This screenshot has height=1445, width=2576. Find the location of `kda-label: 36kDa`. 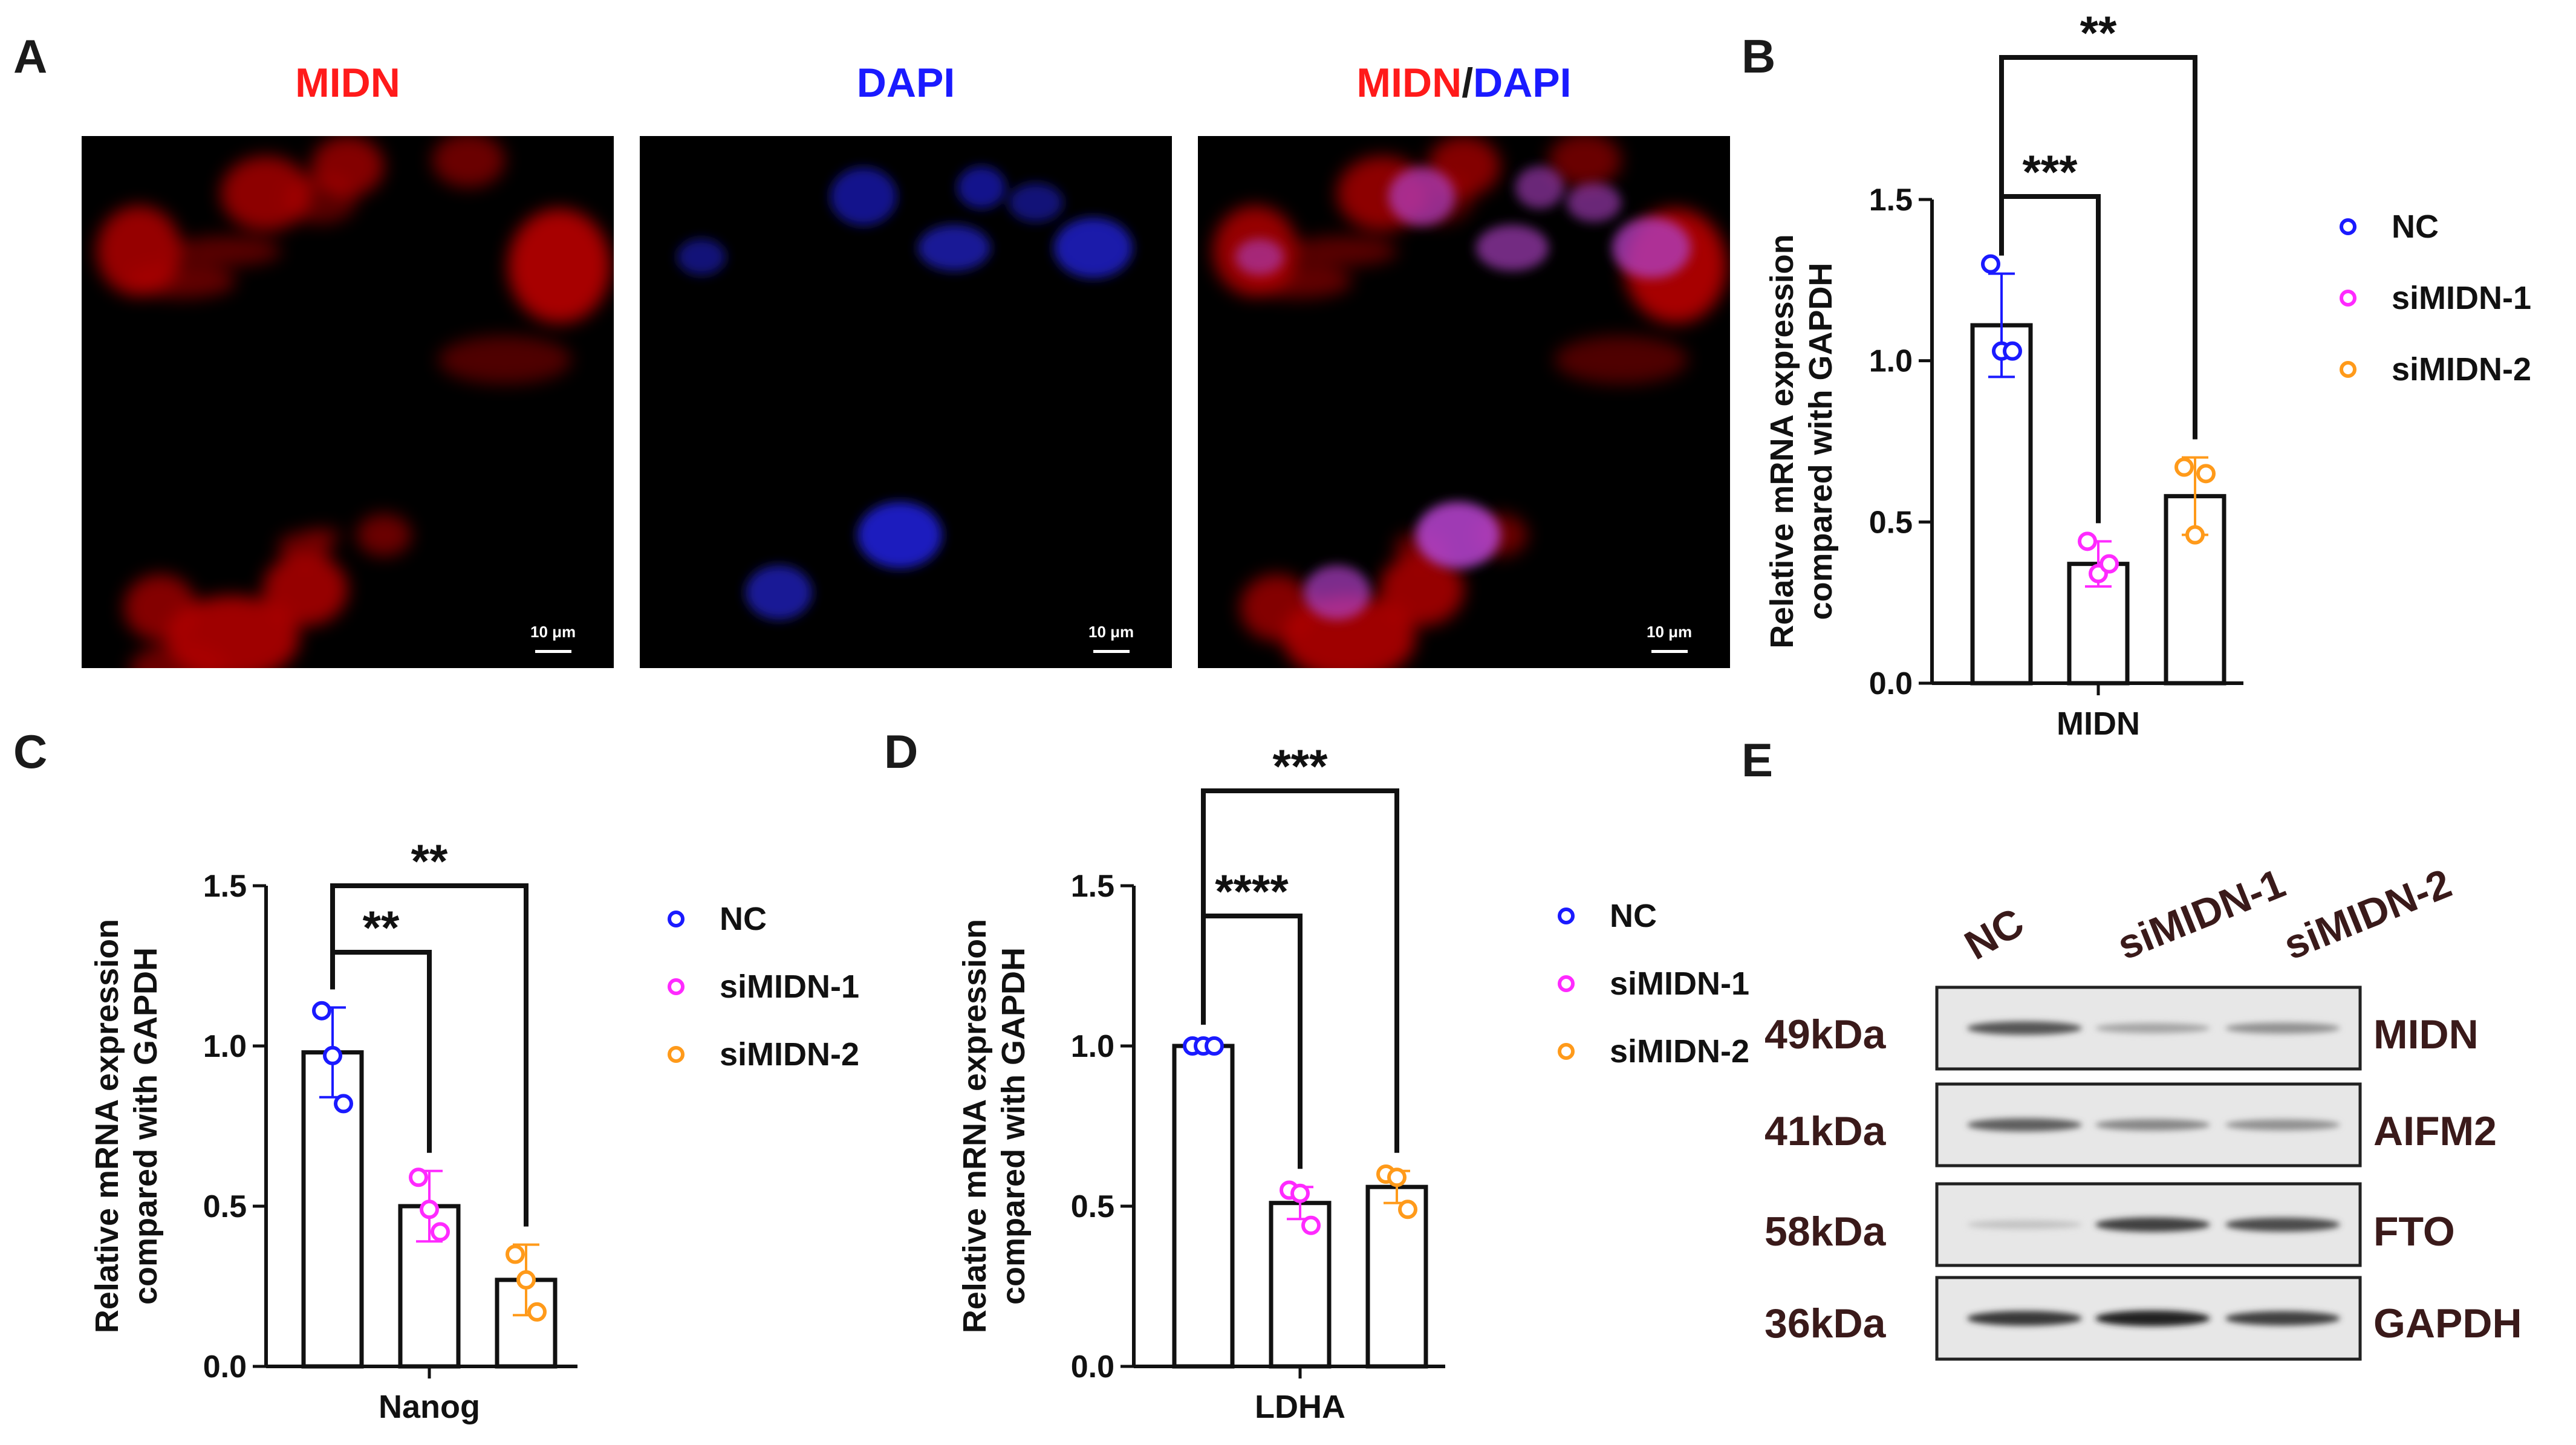

kda-label: 36kDa is located at coordinates (1825, 1323).